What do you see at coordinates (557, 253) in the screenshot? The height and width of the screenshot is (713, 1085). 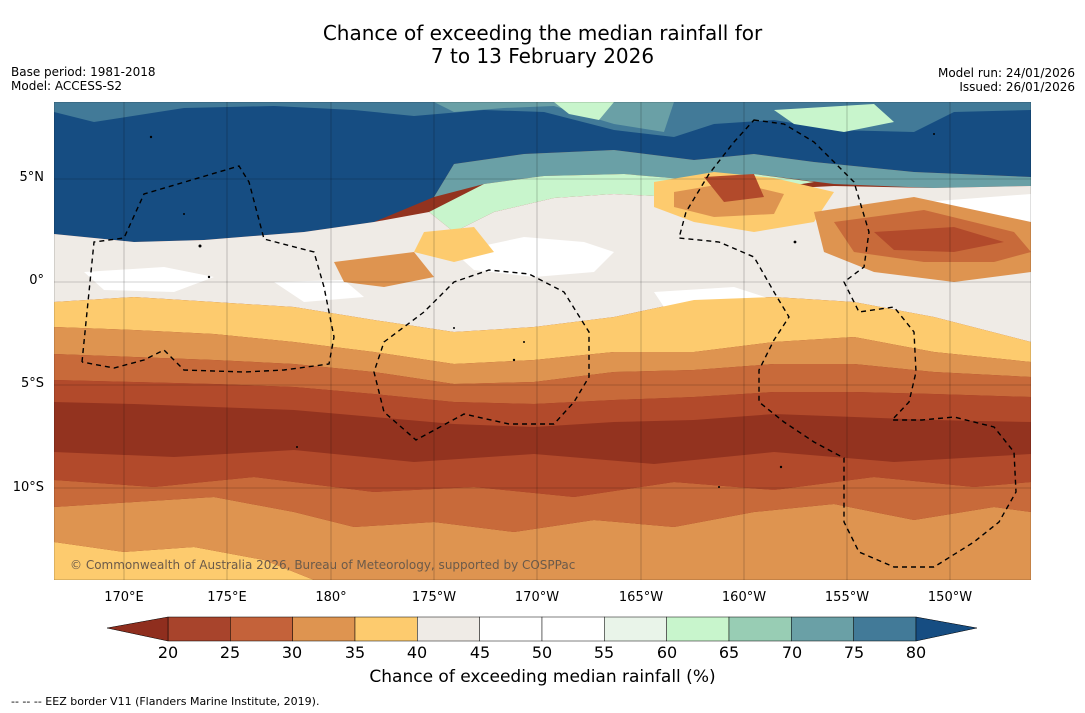 I see `region-white-patches` at bounding box center [557, 253].